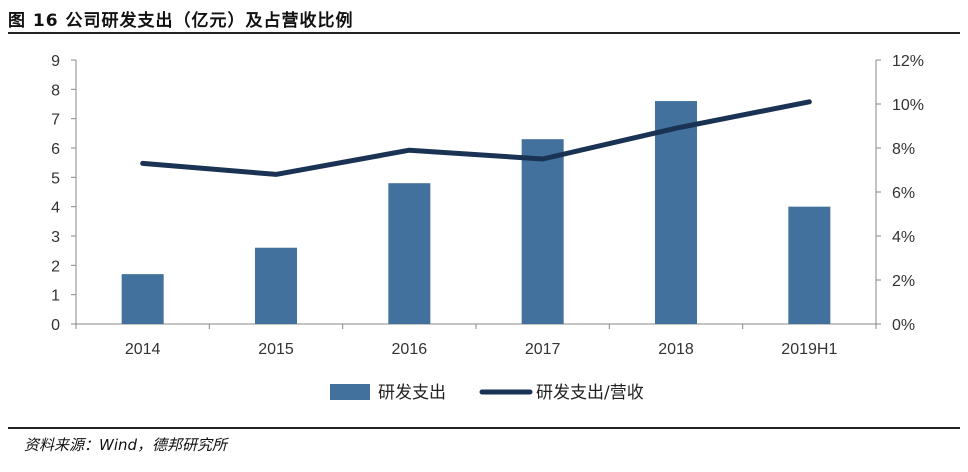  What do you see at coordinates (55, 296) in the screenshot?
I see `y-left-tick-label: 1` at bounding box center [55, 296].